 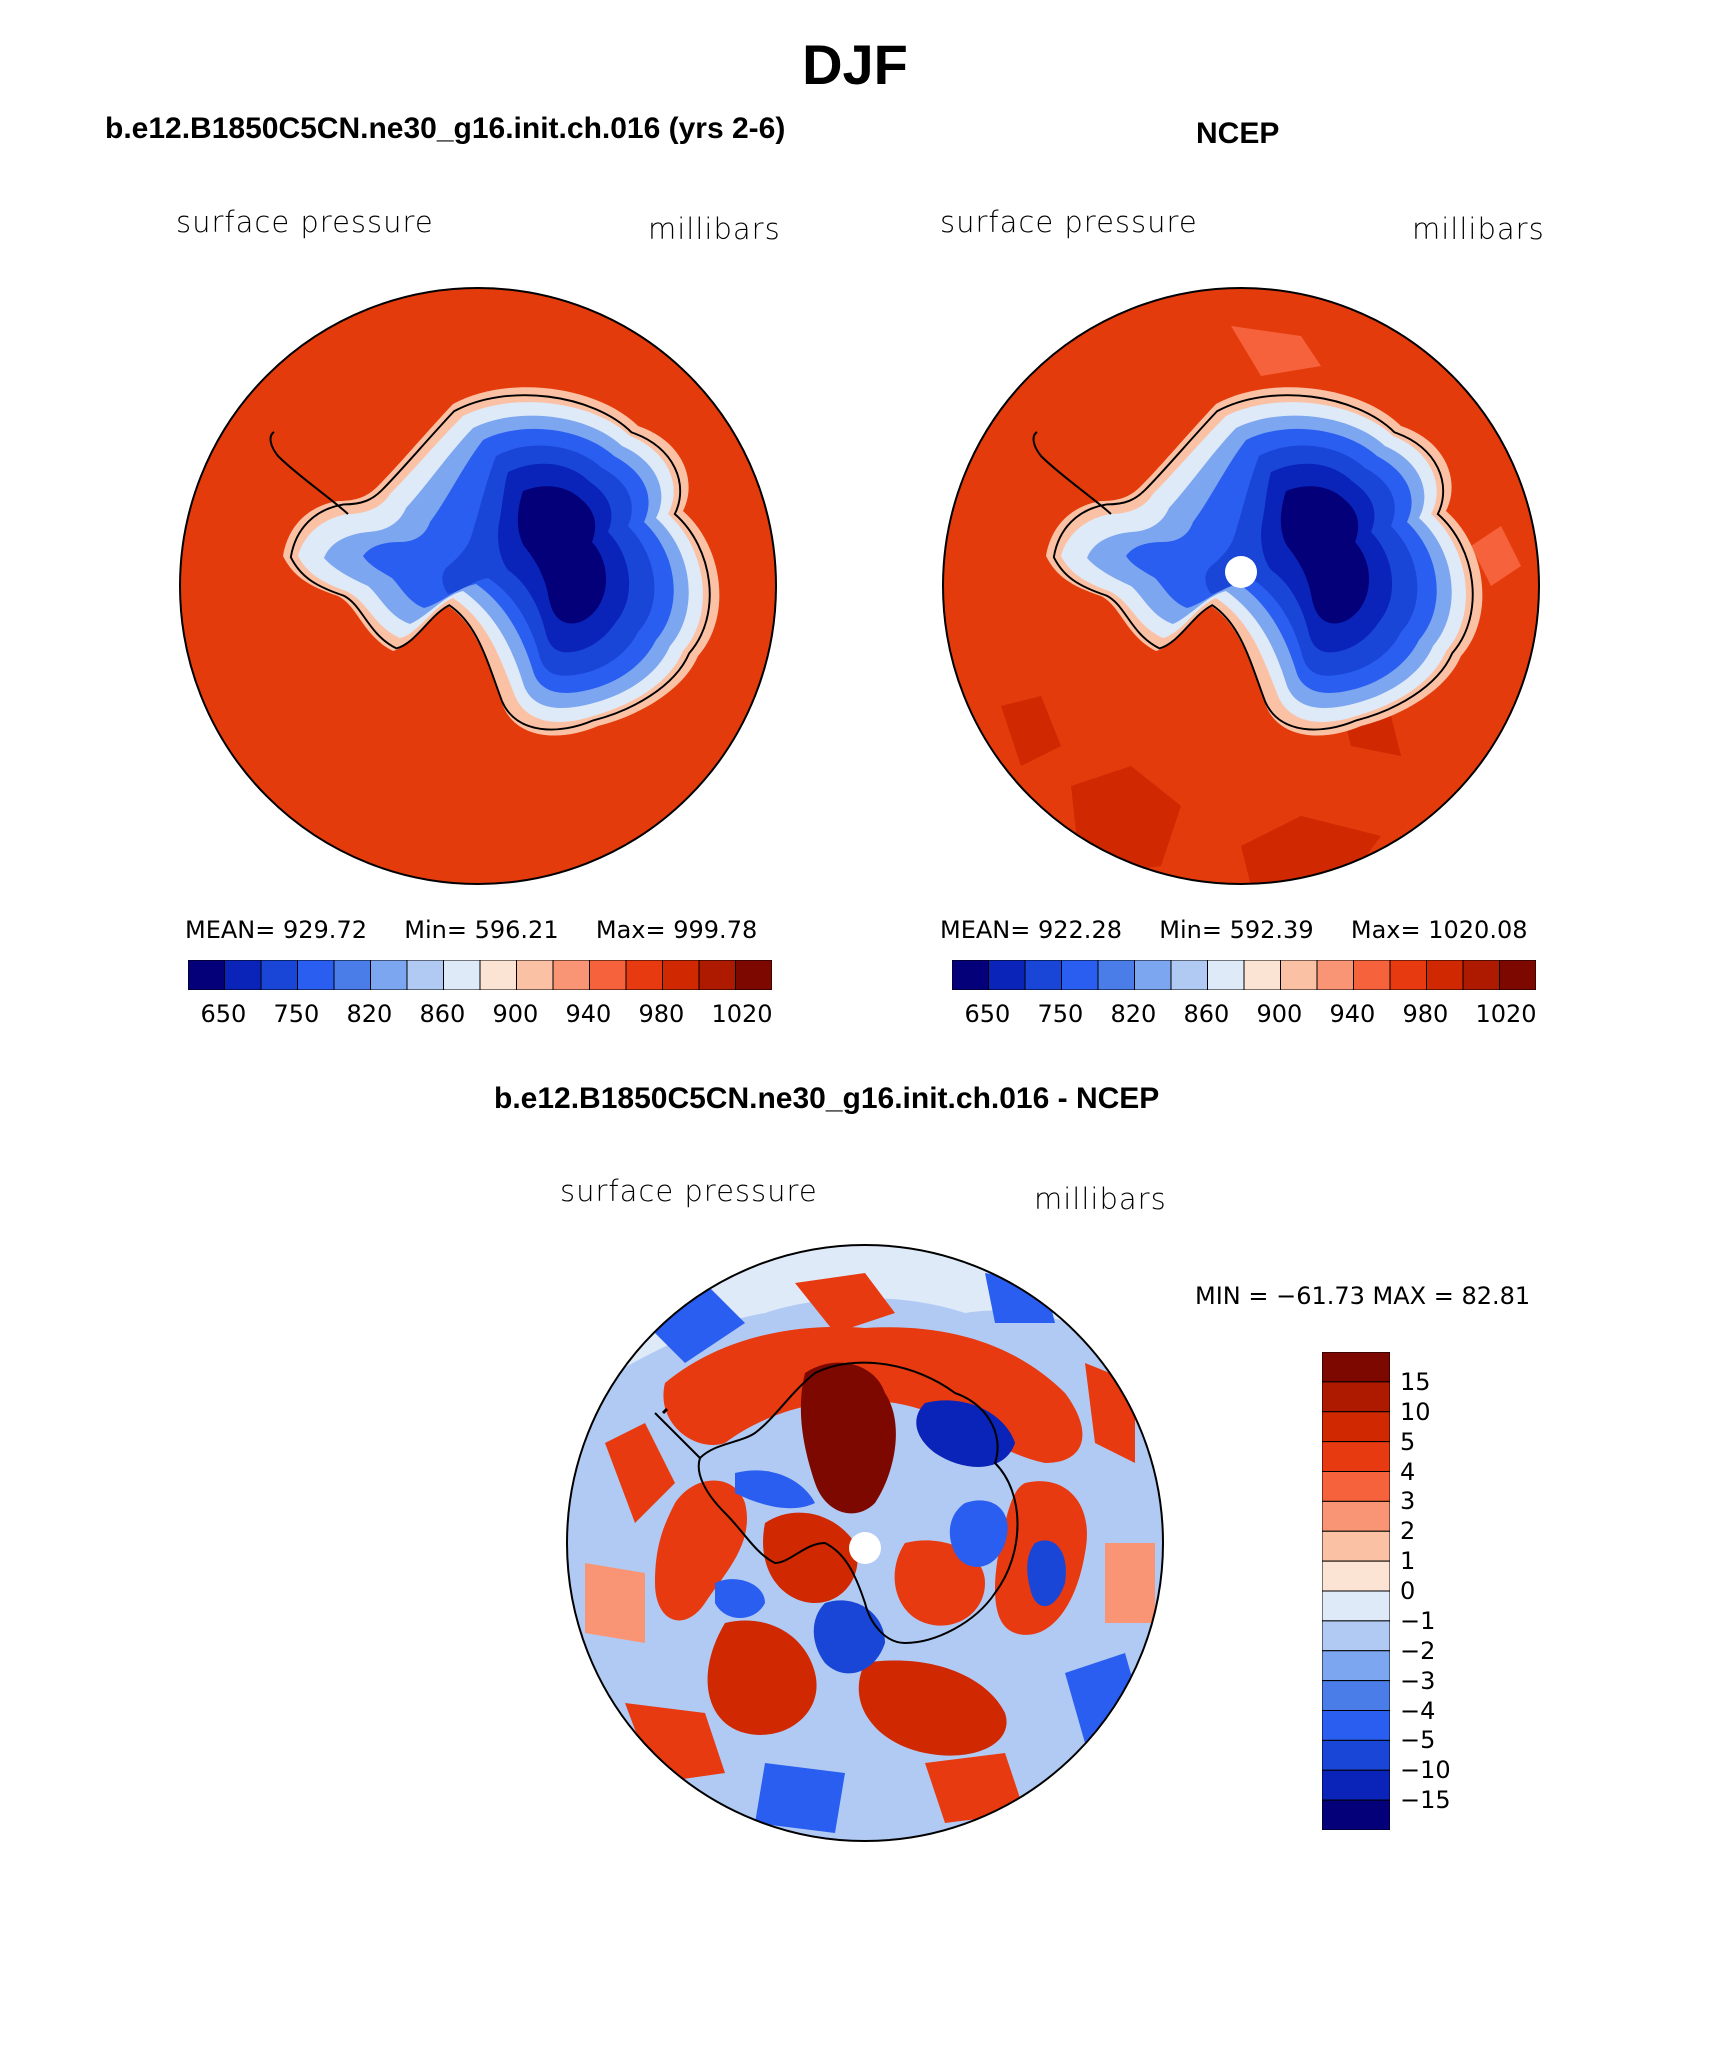 I want to click on panel2-colorbar, so click(x=1244, y=975).